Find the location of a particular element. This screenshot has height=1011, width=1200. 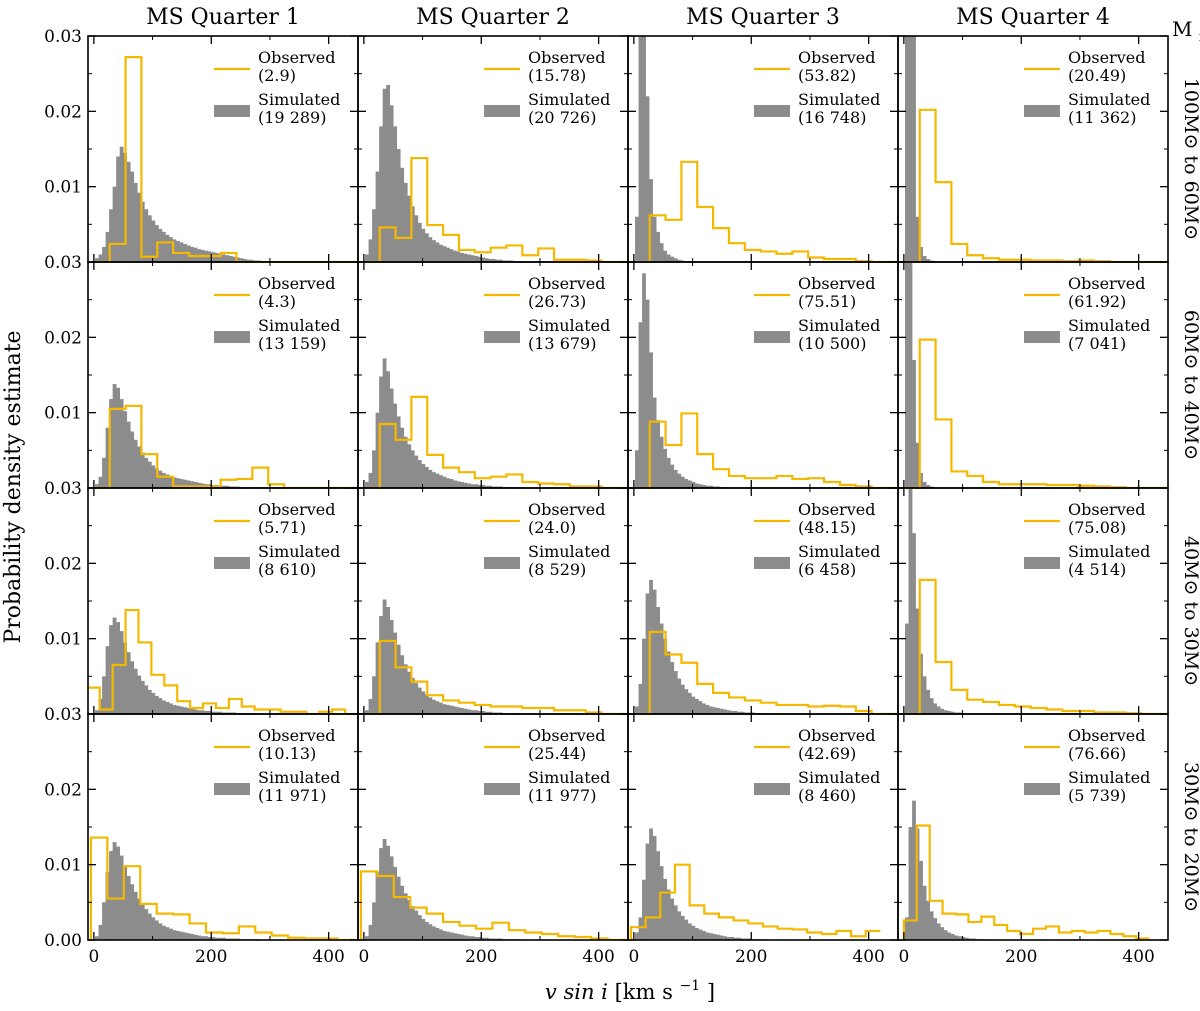

legend-observed-value: (15.78) is located at coordinates (557, 75).